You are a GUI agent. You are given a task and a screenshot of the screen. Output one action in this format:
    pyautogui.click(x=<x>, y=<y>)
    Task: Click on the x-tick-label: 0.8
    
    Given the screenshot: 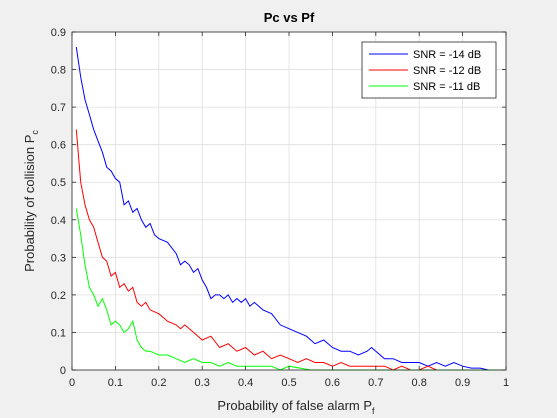 What is the action you would take?
    pyautogui.click(x=419, y=383)
    